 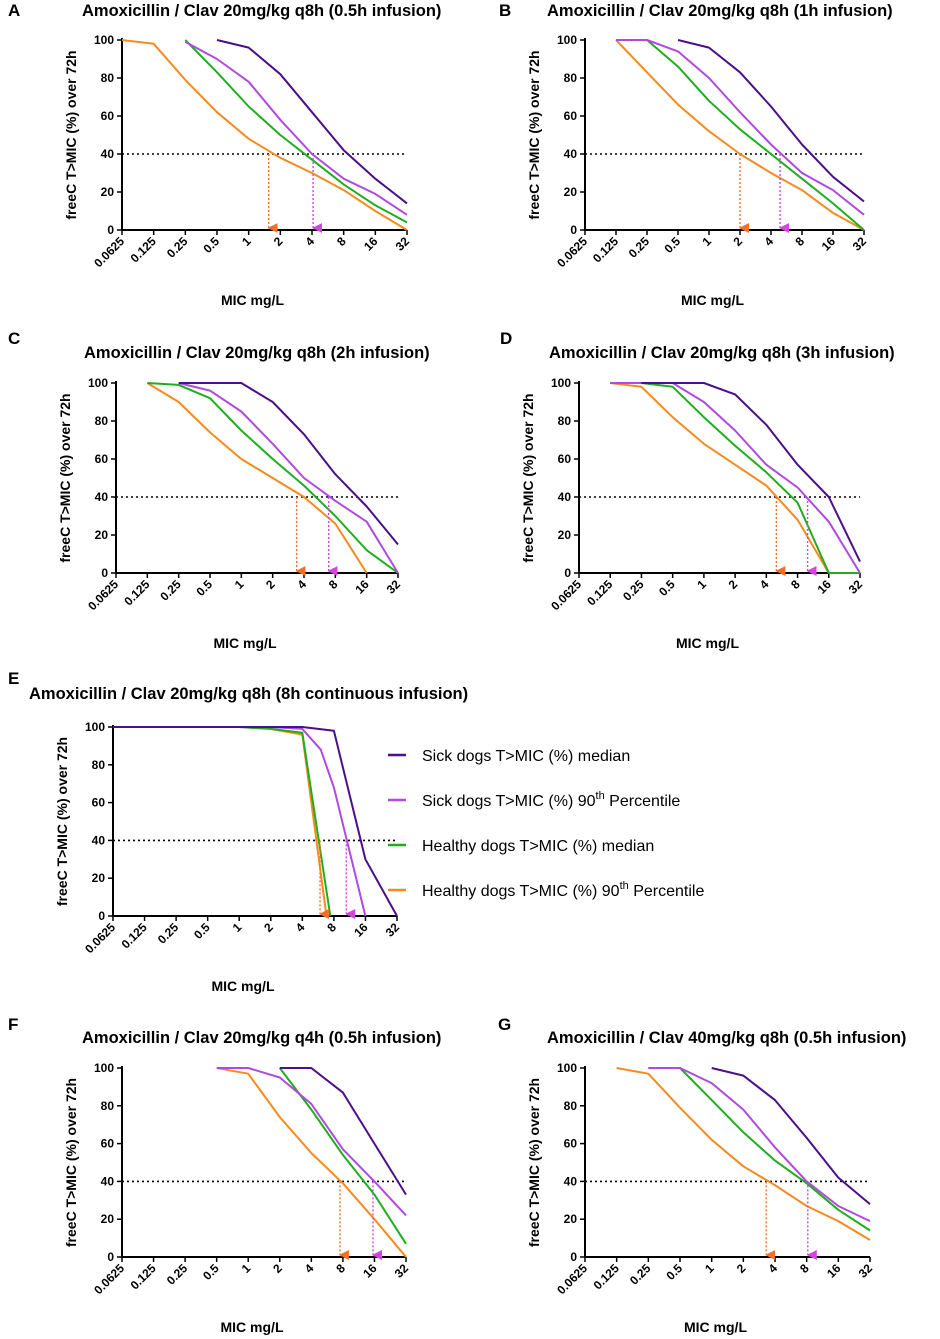 What do you see at coordinates (504, 1024) in the screenshot?
I see `panel-letter: G` at bounding box center [504, 1024].